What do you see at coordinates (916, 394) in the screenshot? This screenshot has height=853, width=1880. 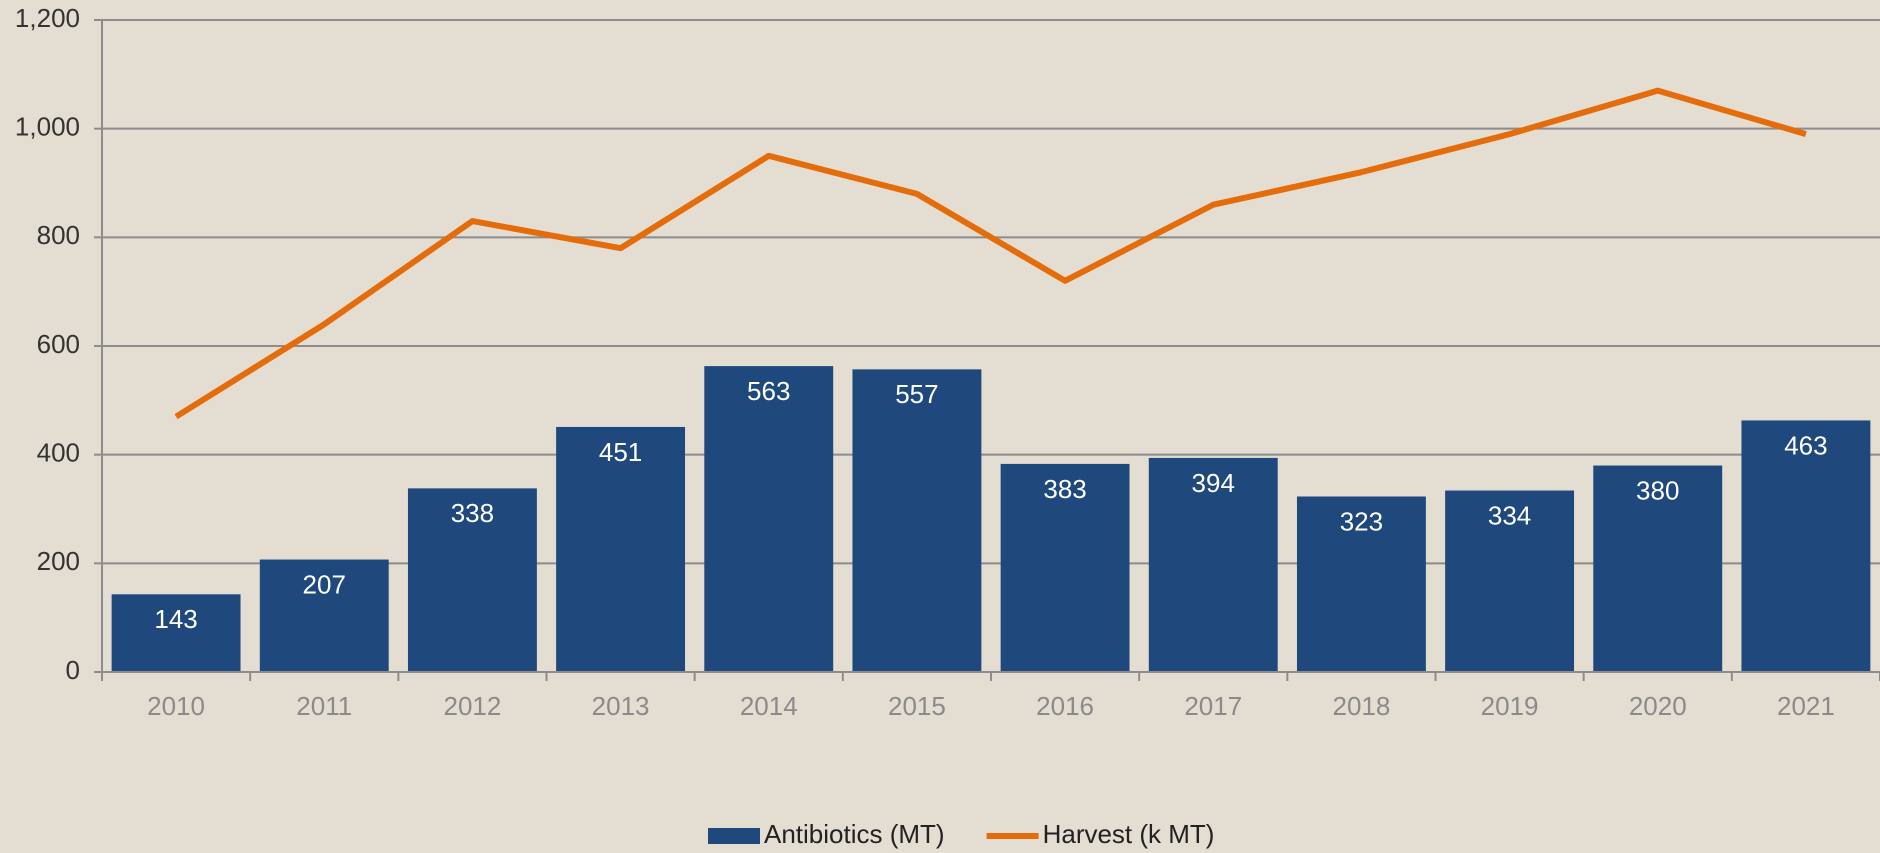 I see `bar-value-label: 557` at bounding box center [916, 394].